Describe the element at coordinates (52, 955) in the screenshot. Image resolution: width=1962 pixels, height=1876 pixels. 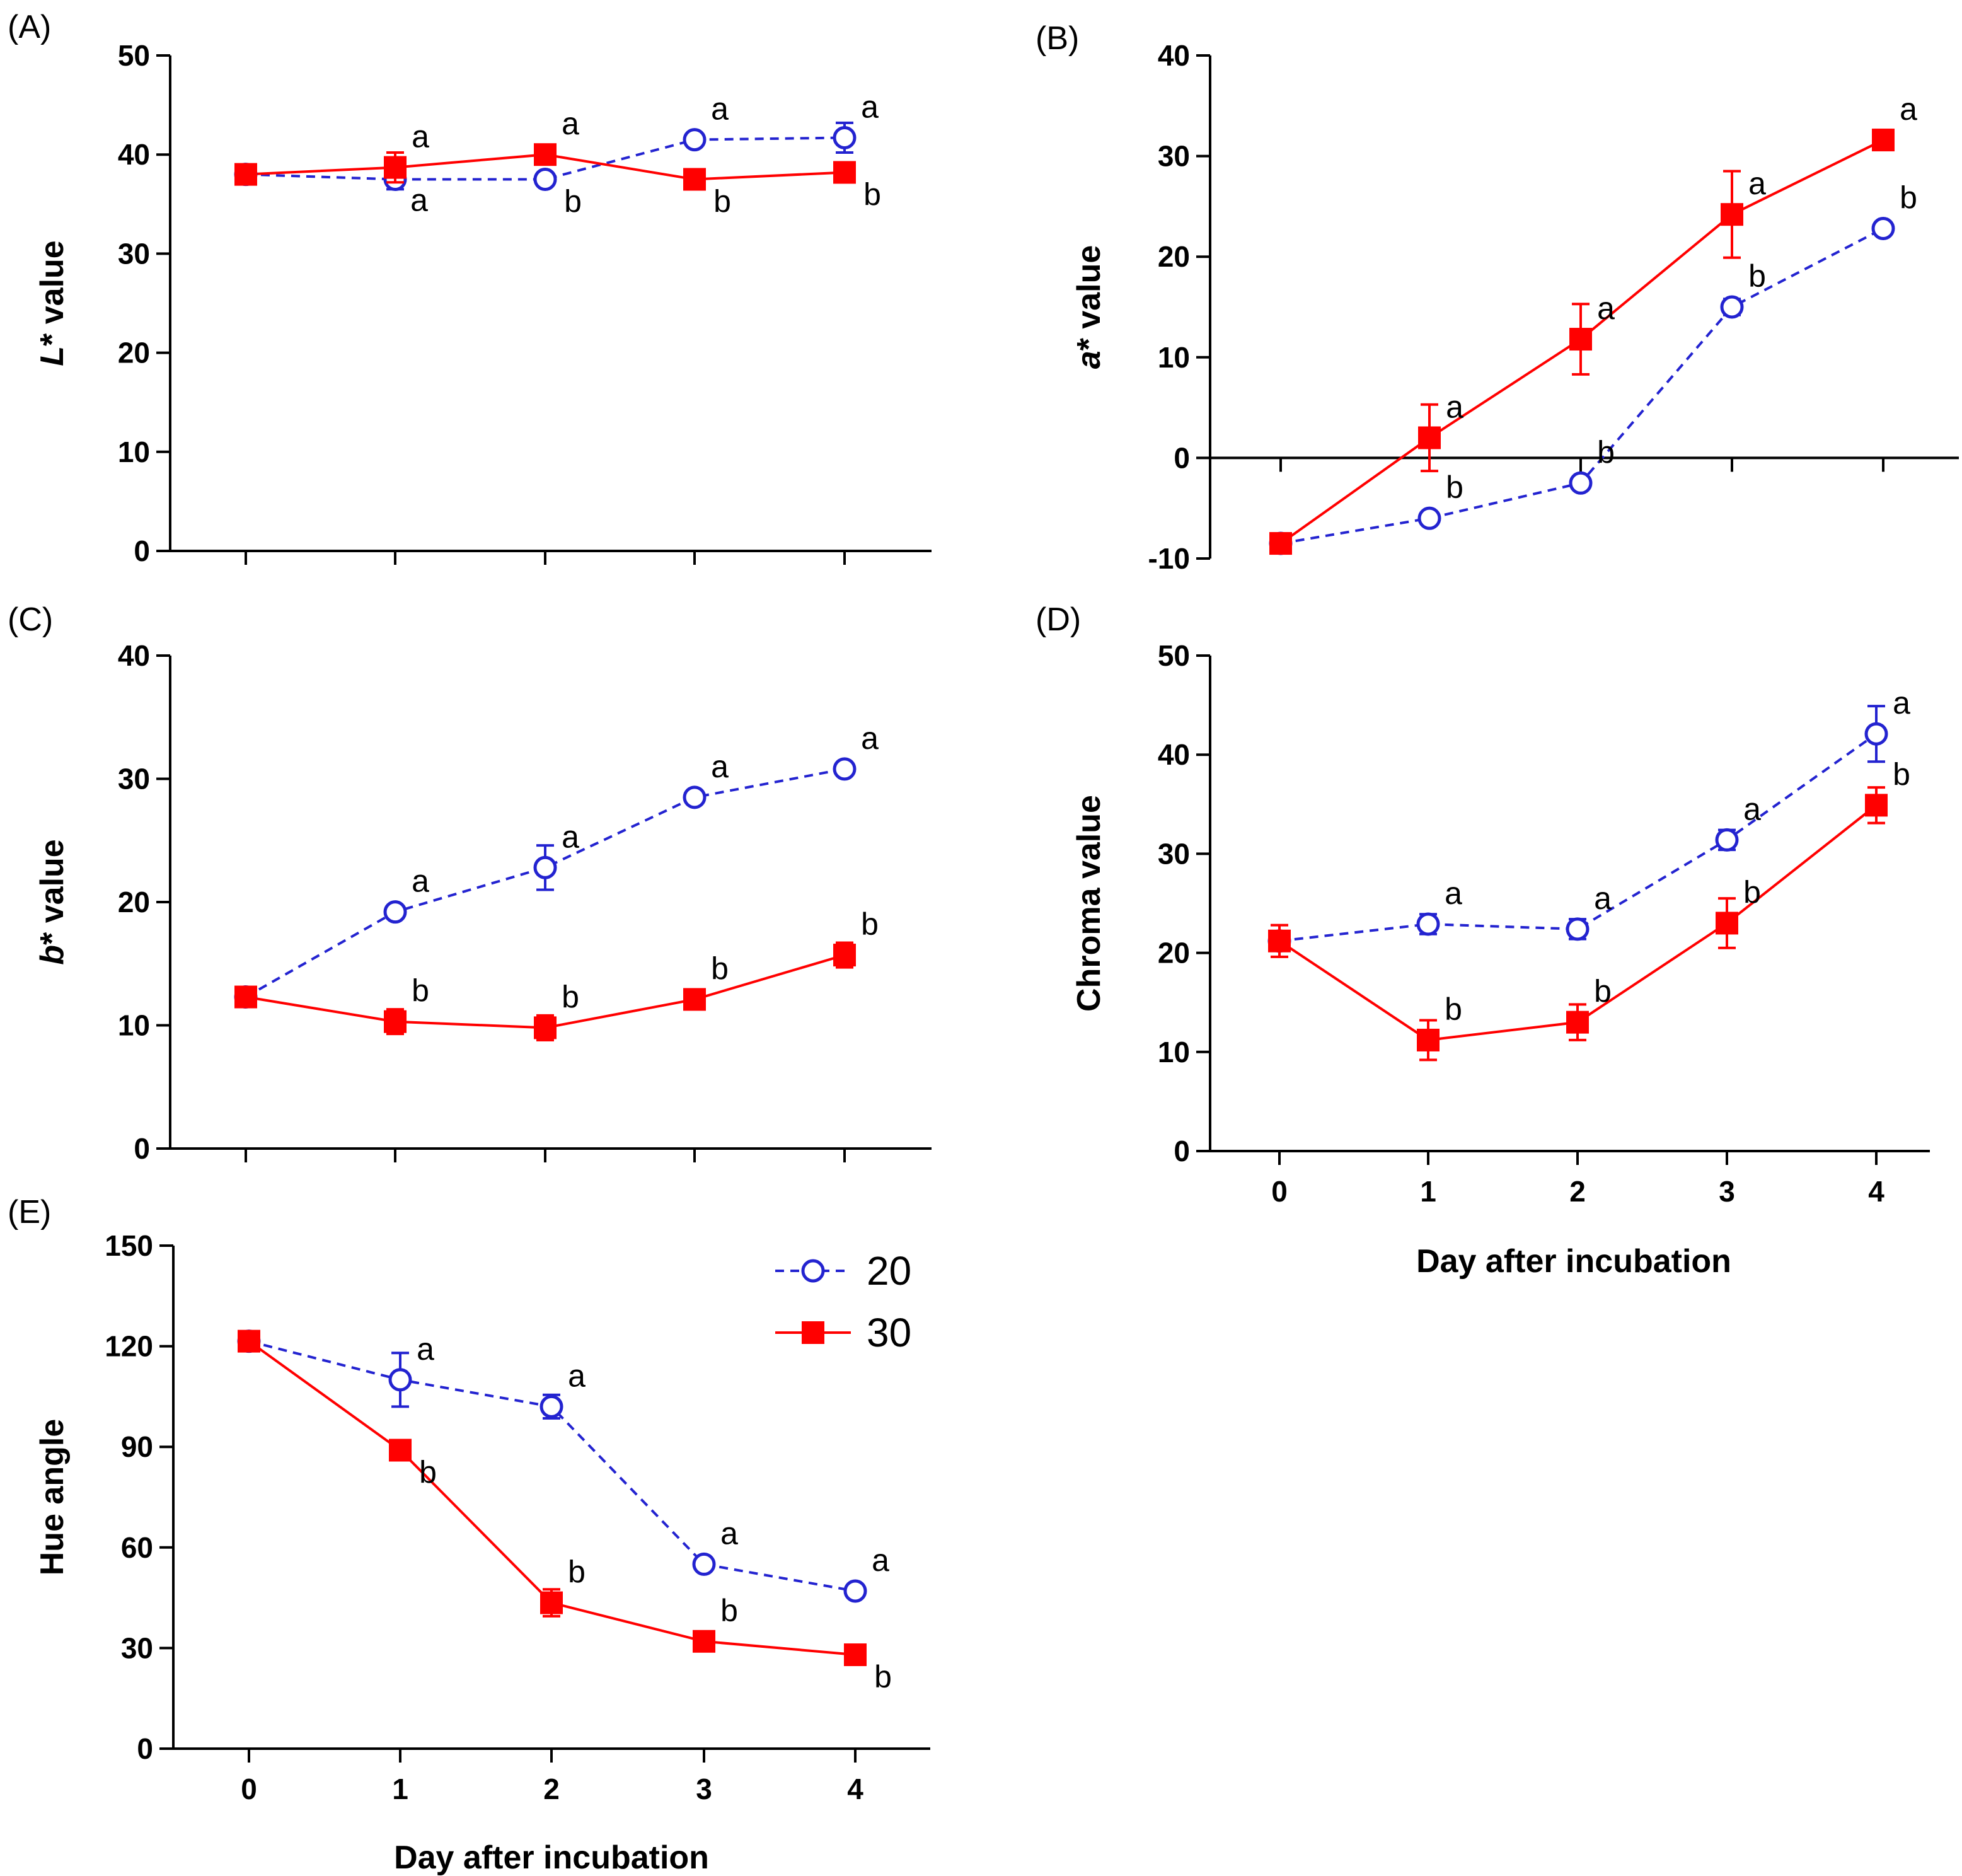
I see `y-axis-title-italic: b` at that location.